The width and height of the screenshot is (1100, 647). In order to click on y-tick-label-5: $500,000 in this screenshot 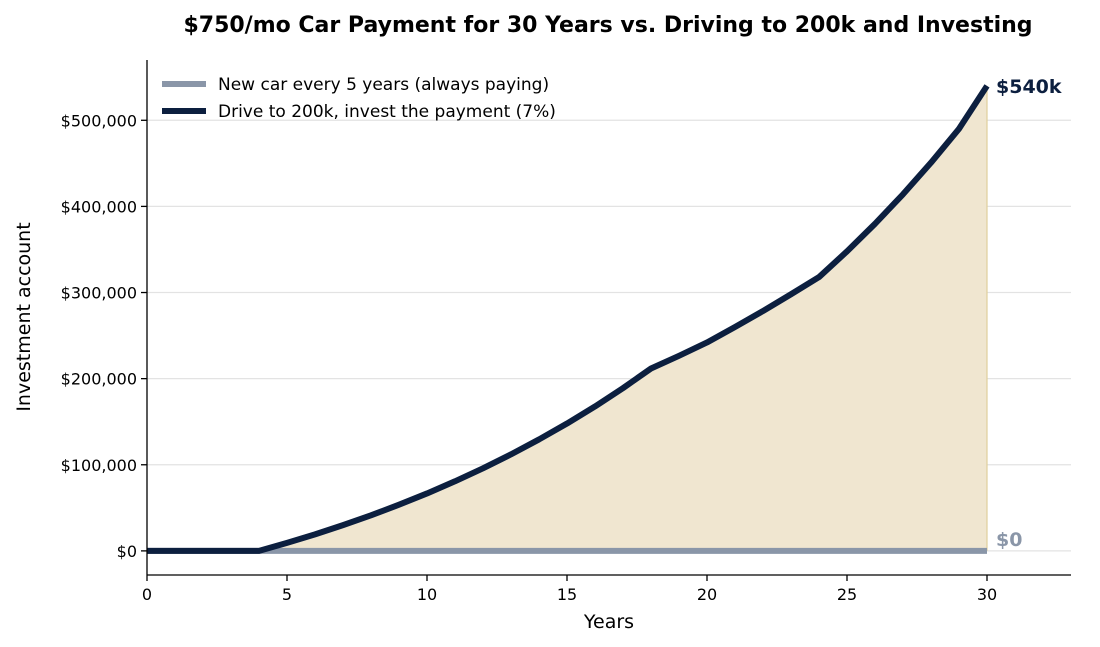, I will do `click(99, 120)`.